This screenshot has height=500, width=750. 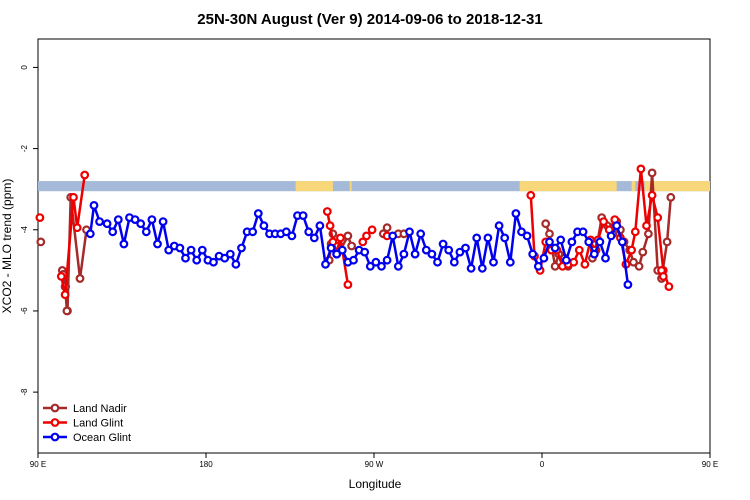 What do you see at coordinates (24, 392) in the screenshot?
I see `y-tick-label: -8` at bounding box center [24, 392].